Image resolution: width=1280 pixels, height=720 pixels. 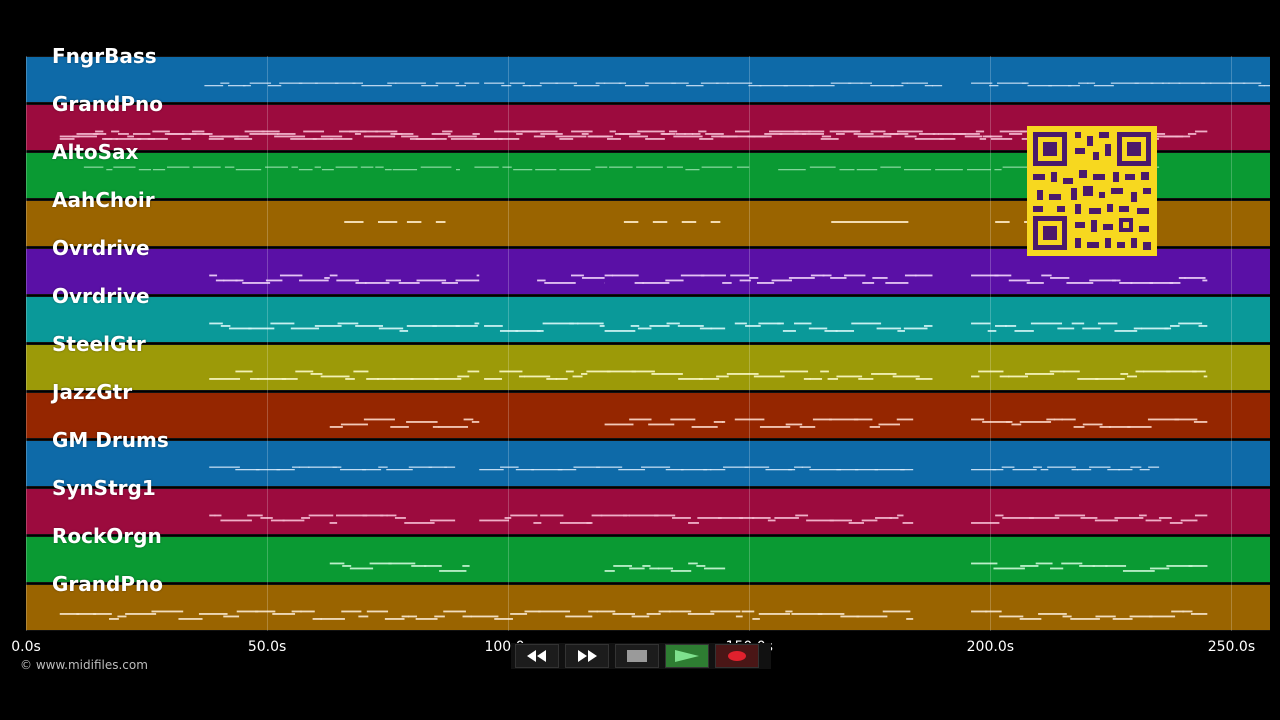 I want to click on time-tick-label: 200.0s, so click(x=990, y=647).